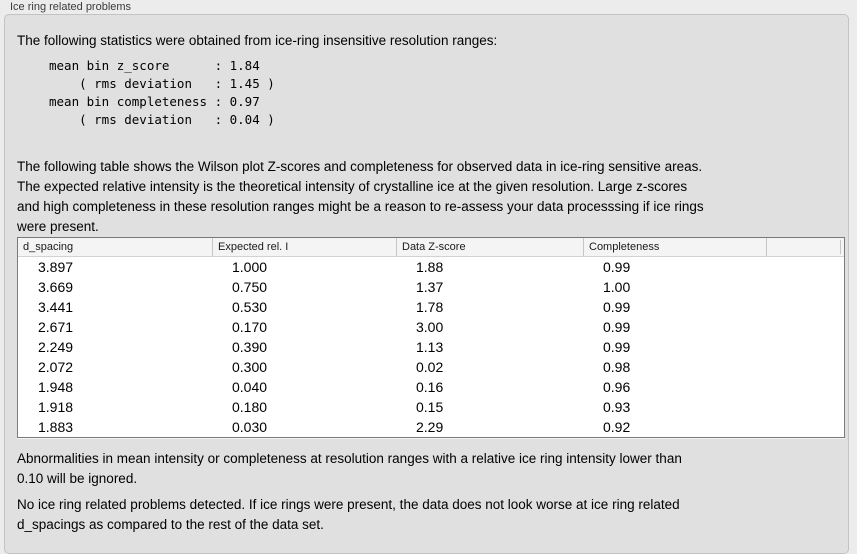  I want to click on table-cell: 0.750, so click(250, 287).